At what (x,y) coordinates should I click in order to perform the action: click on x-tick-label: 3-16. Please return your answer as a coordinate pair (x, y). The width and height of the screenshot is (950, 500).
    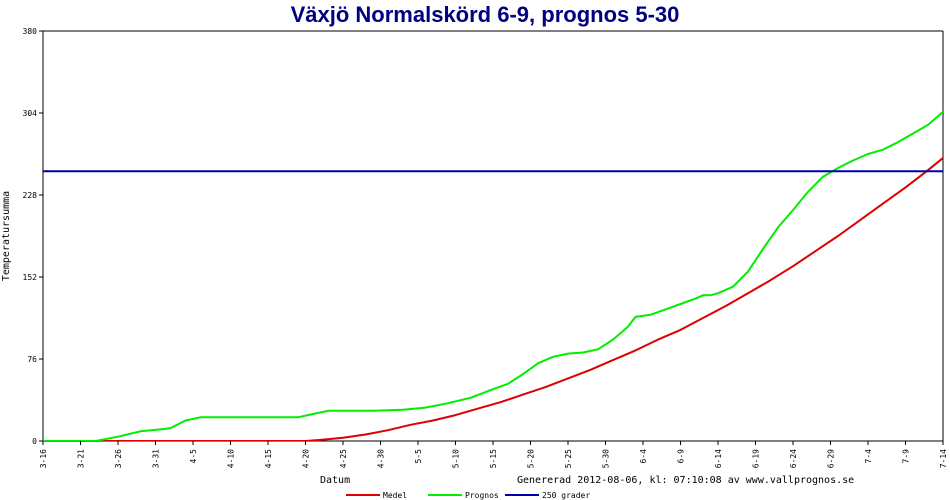
    Looking at the image, I should click on (43, 458).